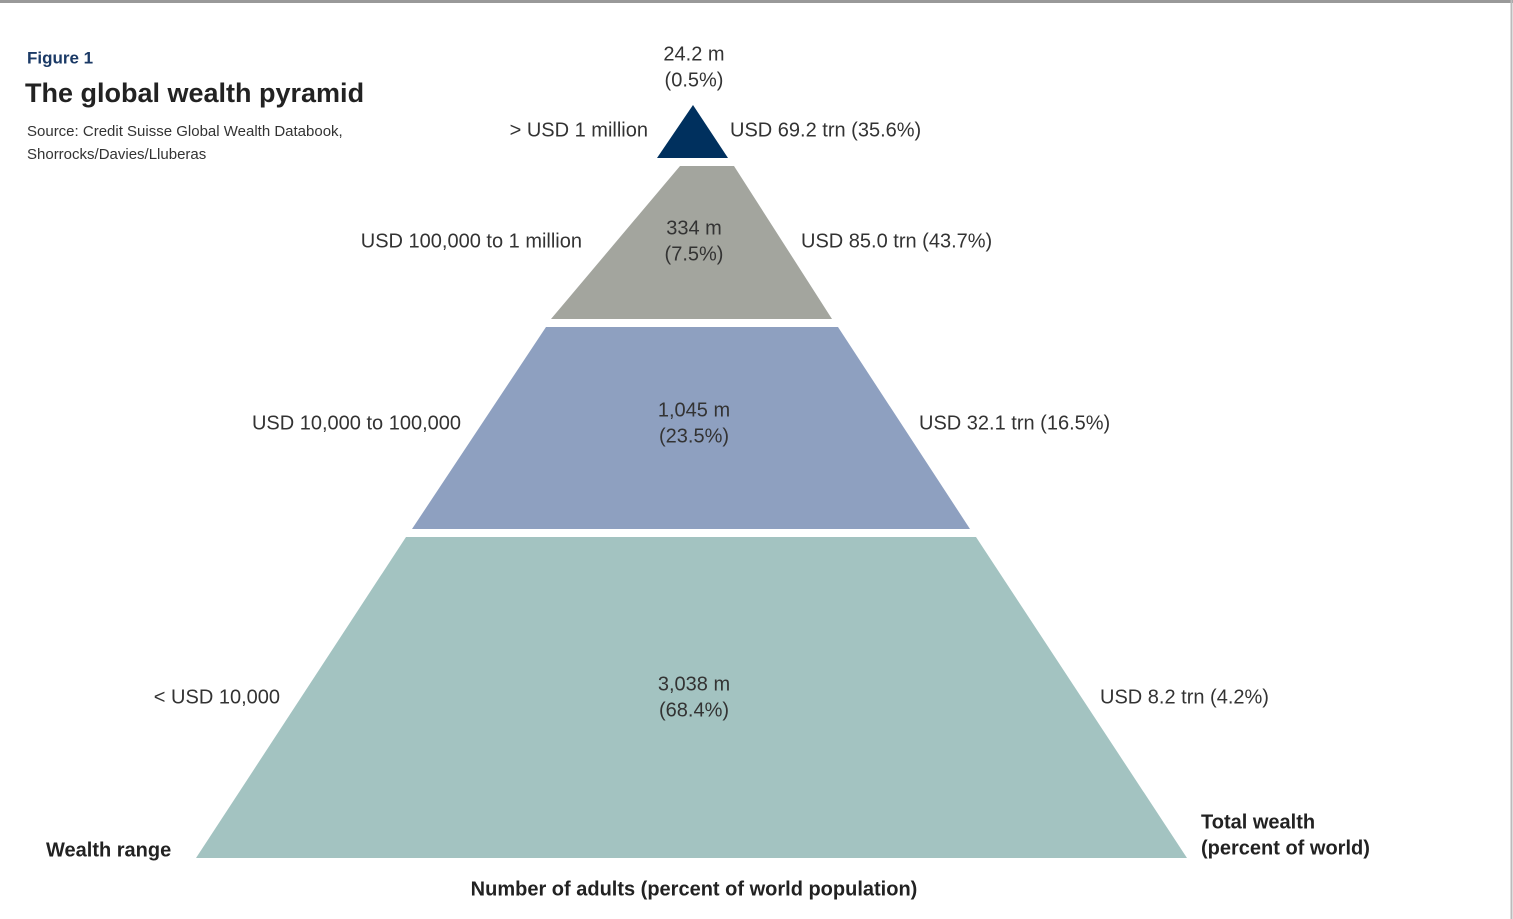 Image resolution: width=1513 pixels, height=919 pixels. Describe the element at coordinates (60, 57) in the screenshot. I see `figure-label: Figure 1` at that location.